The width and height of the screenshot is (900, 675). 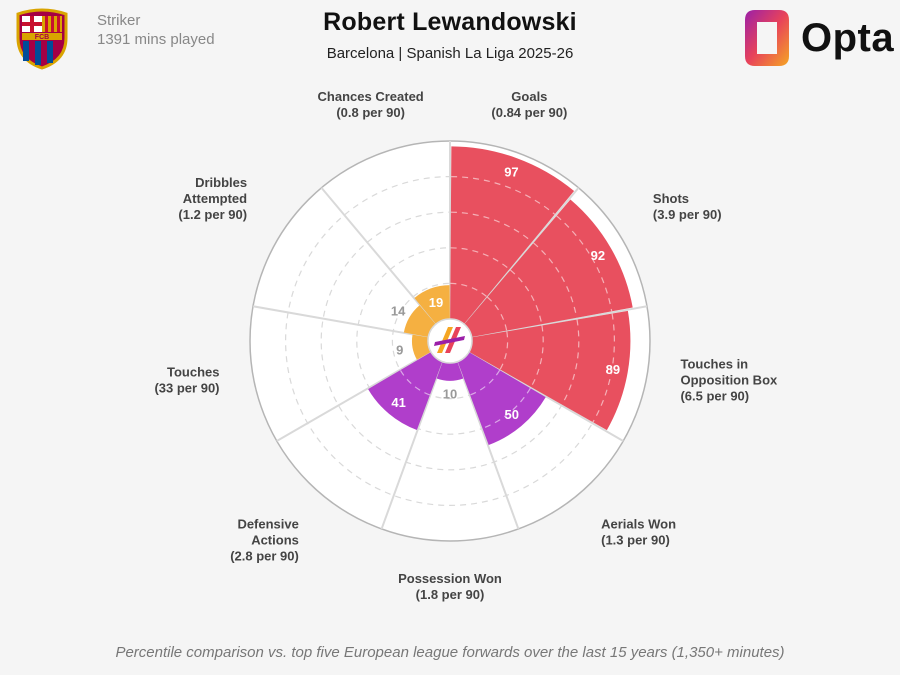 I want to click on opta-logo-icon, so click(x=767, y=38).